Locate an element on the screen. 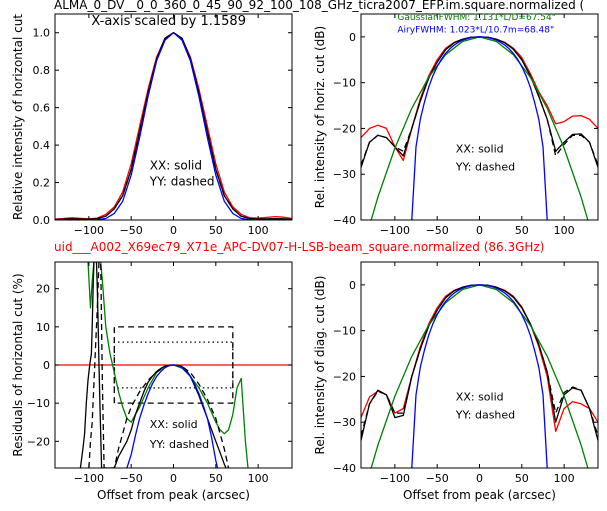 Image resolution: width=607 pixels, height=511 pixels. y-axis-label: Relative intensity of horizontal cut is located at coordinates (18, 117).